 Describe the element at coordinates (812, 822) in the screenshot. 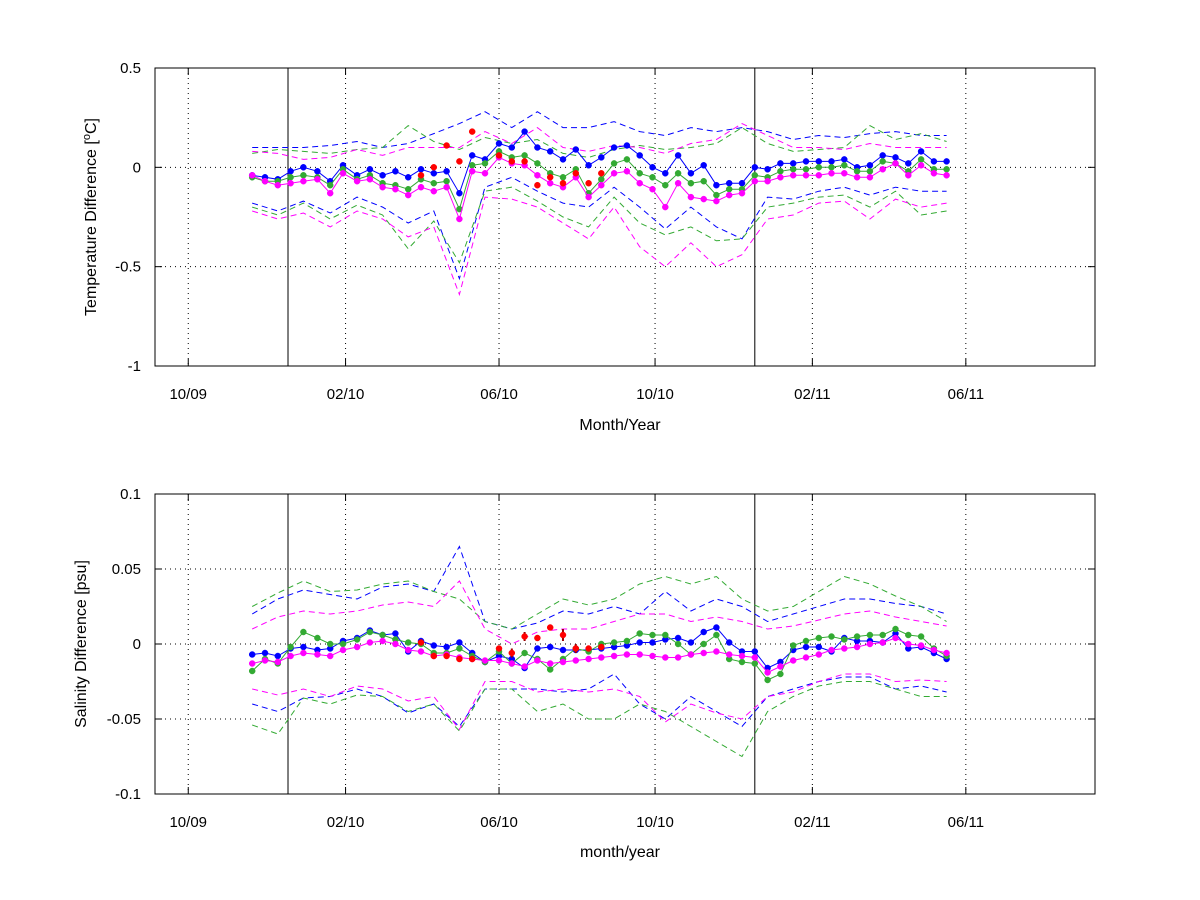

I see `salinity-x-tick-label: 02/11` at that location.